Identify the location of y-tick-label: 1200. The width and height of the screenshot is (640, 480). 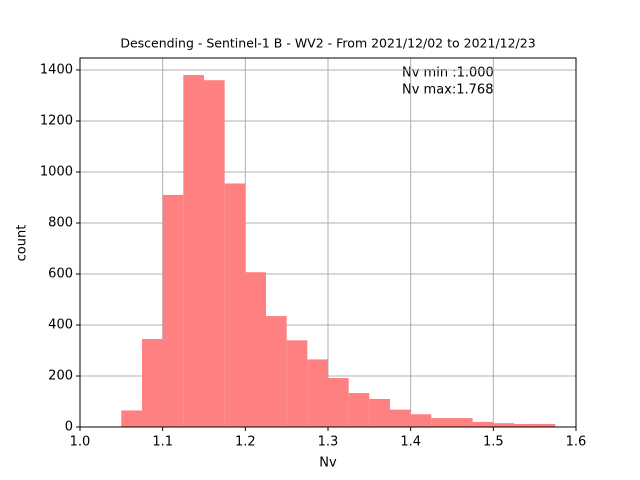
(56, 120).